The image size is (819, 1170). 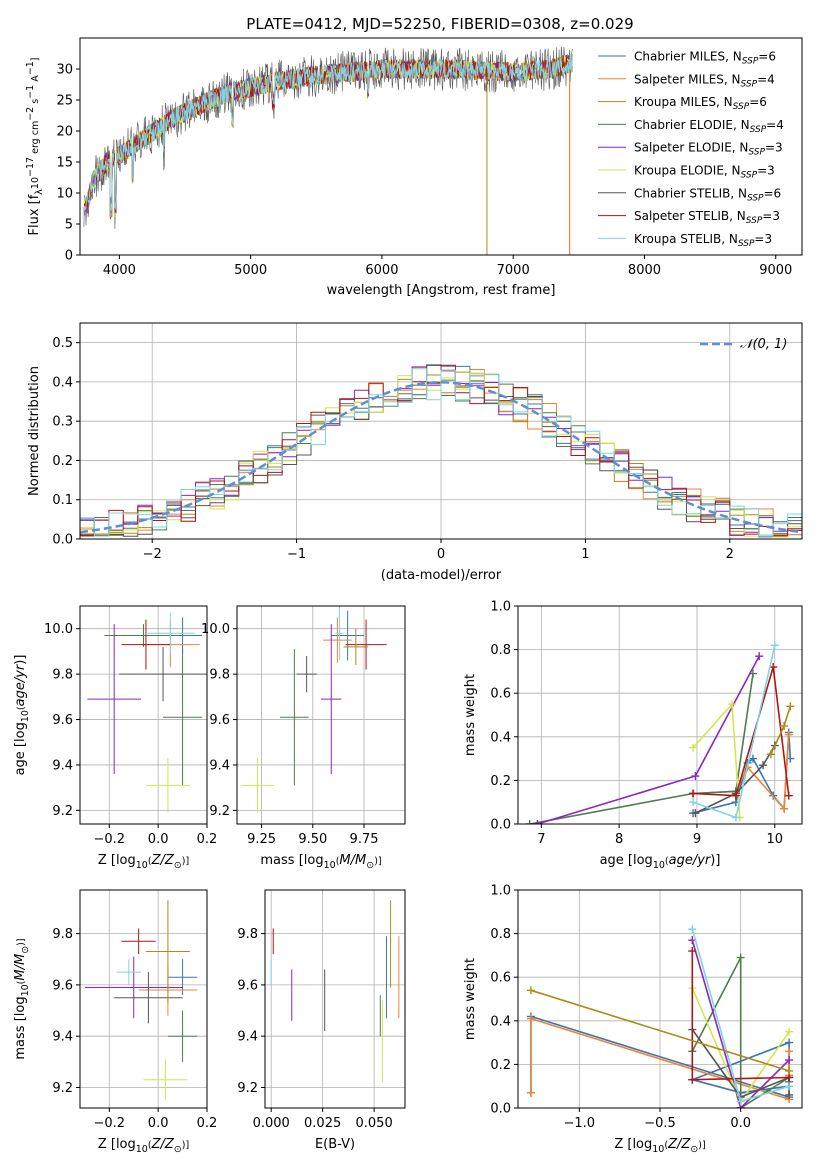 I want to click on legend-entry: Chabrier MILES, NSSP=6, so click(x=705, y=58).